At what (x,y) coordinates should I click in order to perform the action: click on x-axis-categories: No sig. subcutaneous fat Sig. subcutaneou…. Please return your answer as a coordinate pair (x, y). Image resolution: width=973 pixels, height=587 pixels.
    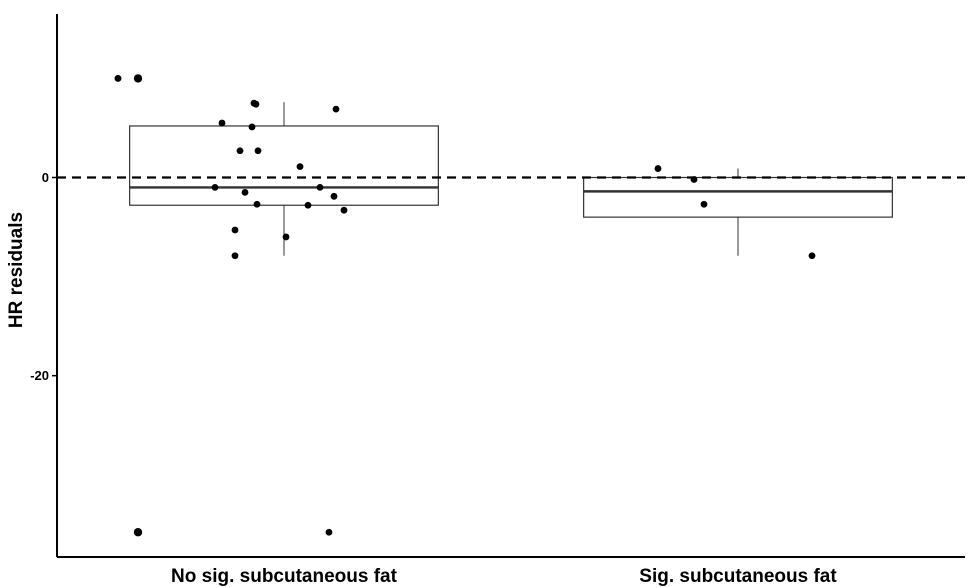
    Looking at the image, I should click on (504, 576).